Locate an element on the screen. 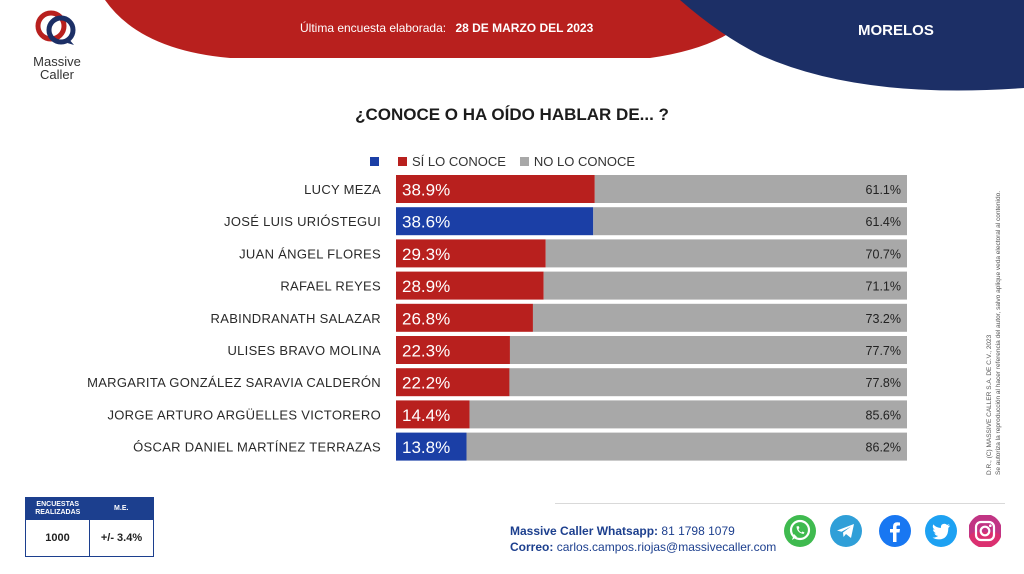 The height and width of the screenshot is (574, 1024). brand-name-line1: Massive is located at coordinates (57, 61).